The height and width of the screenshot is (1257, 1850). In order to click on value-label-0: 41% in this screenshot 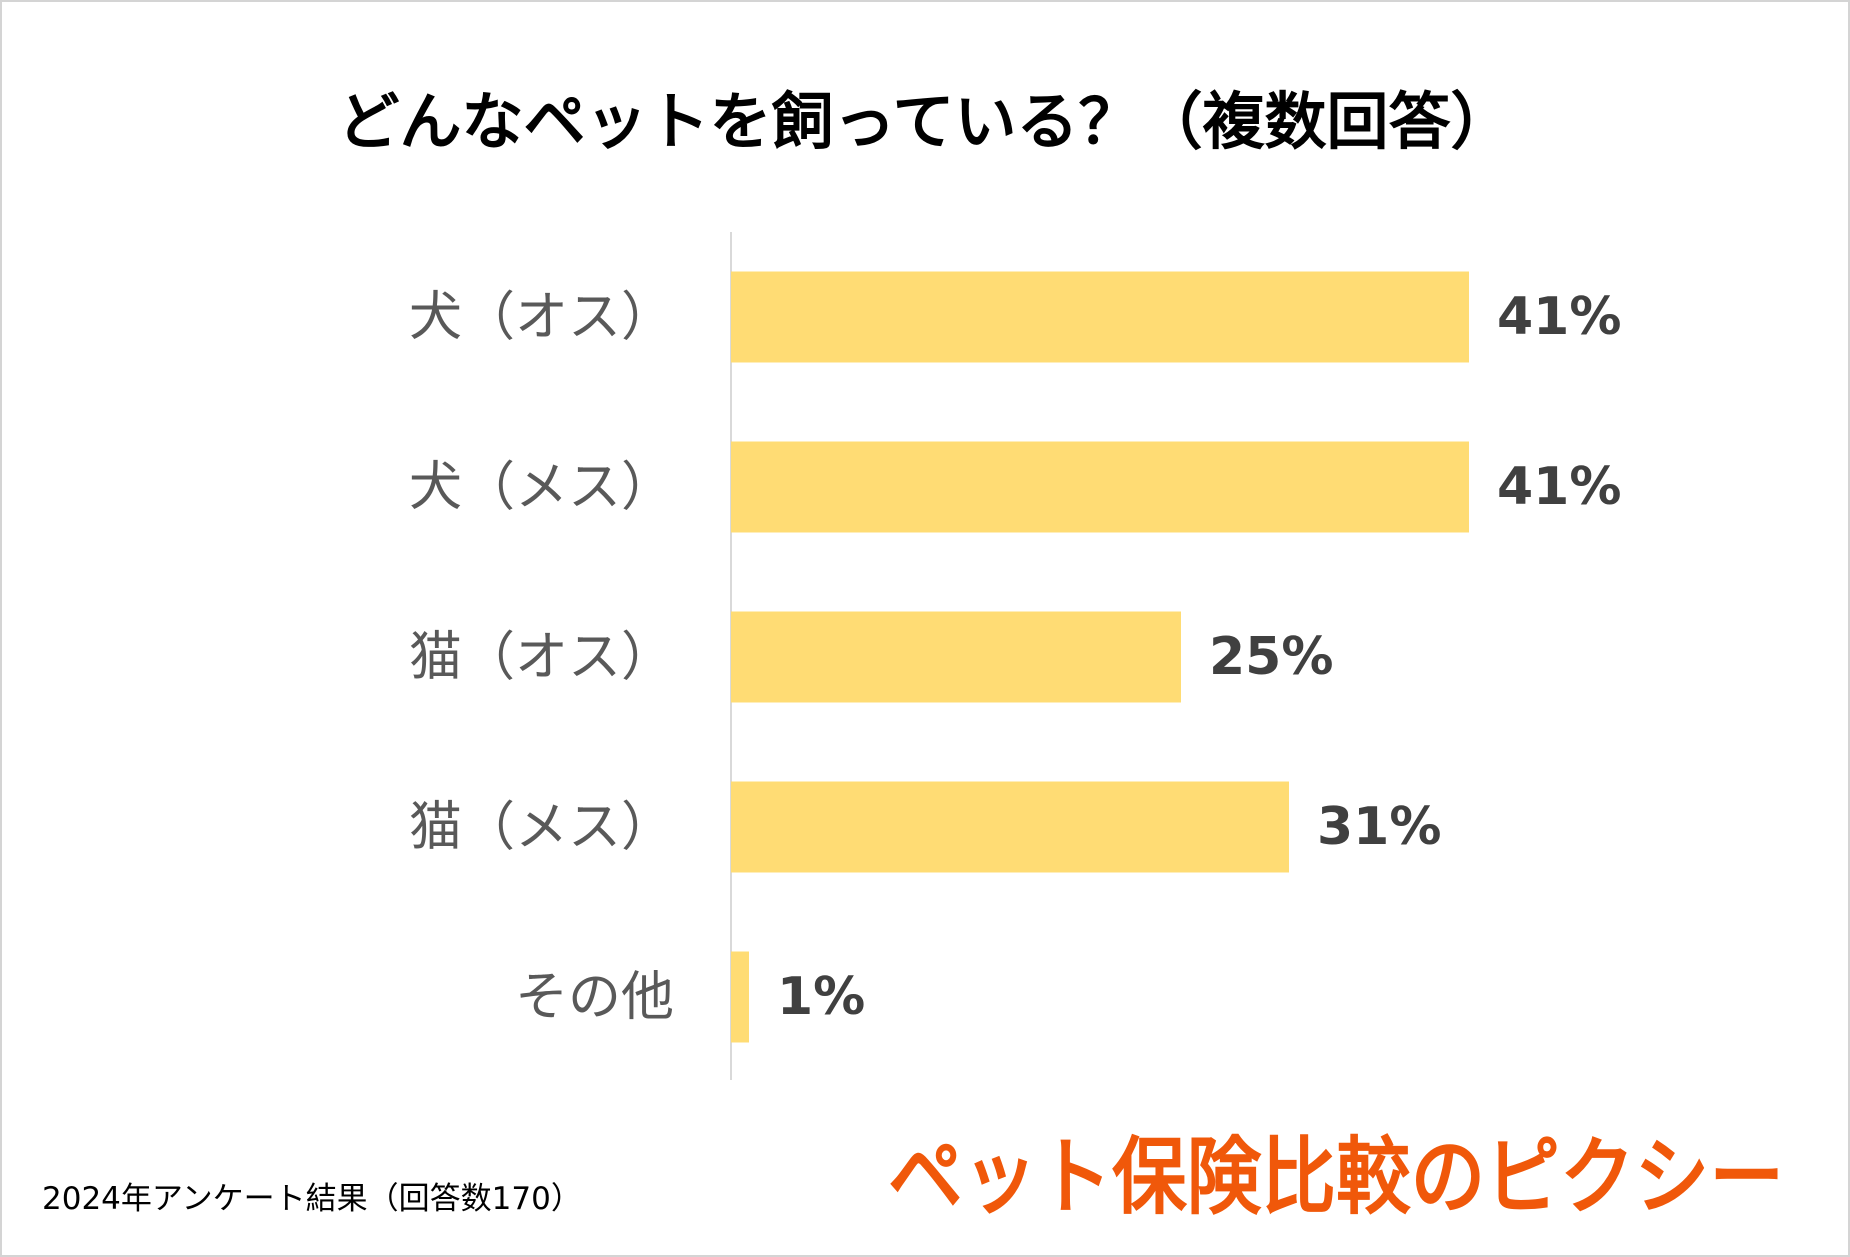, I will do `click(1559, 317)`.